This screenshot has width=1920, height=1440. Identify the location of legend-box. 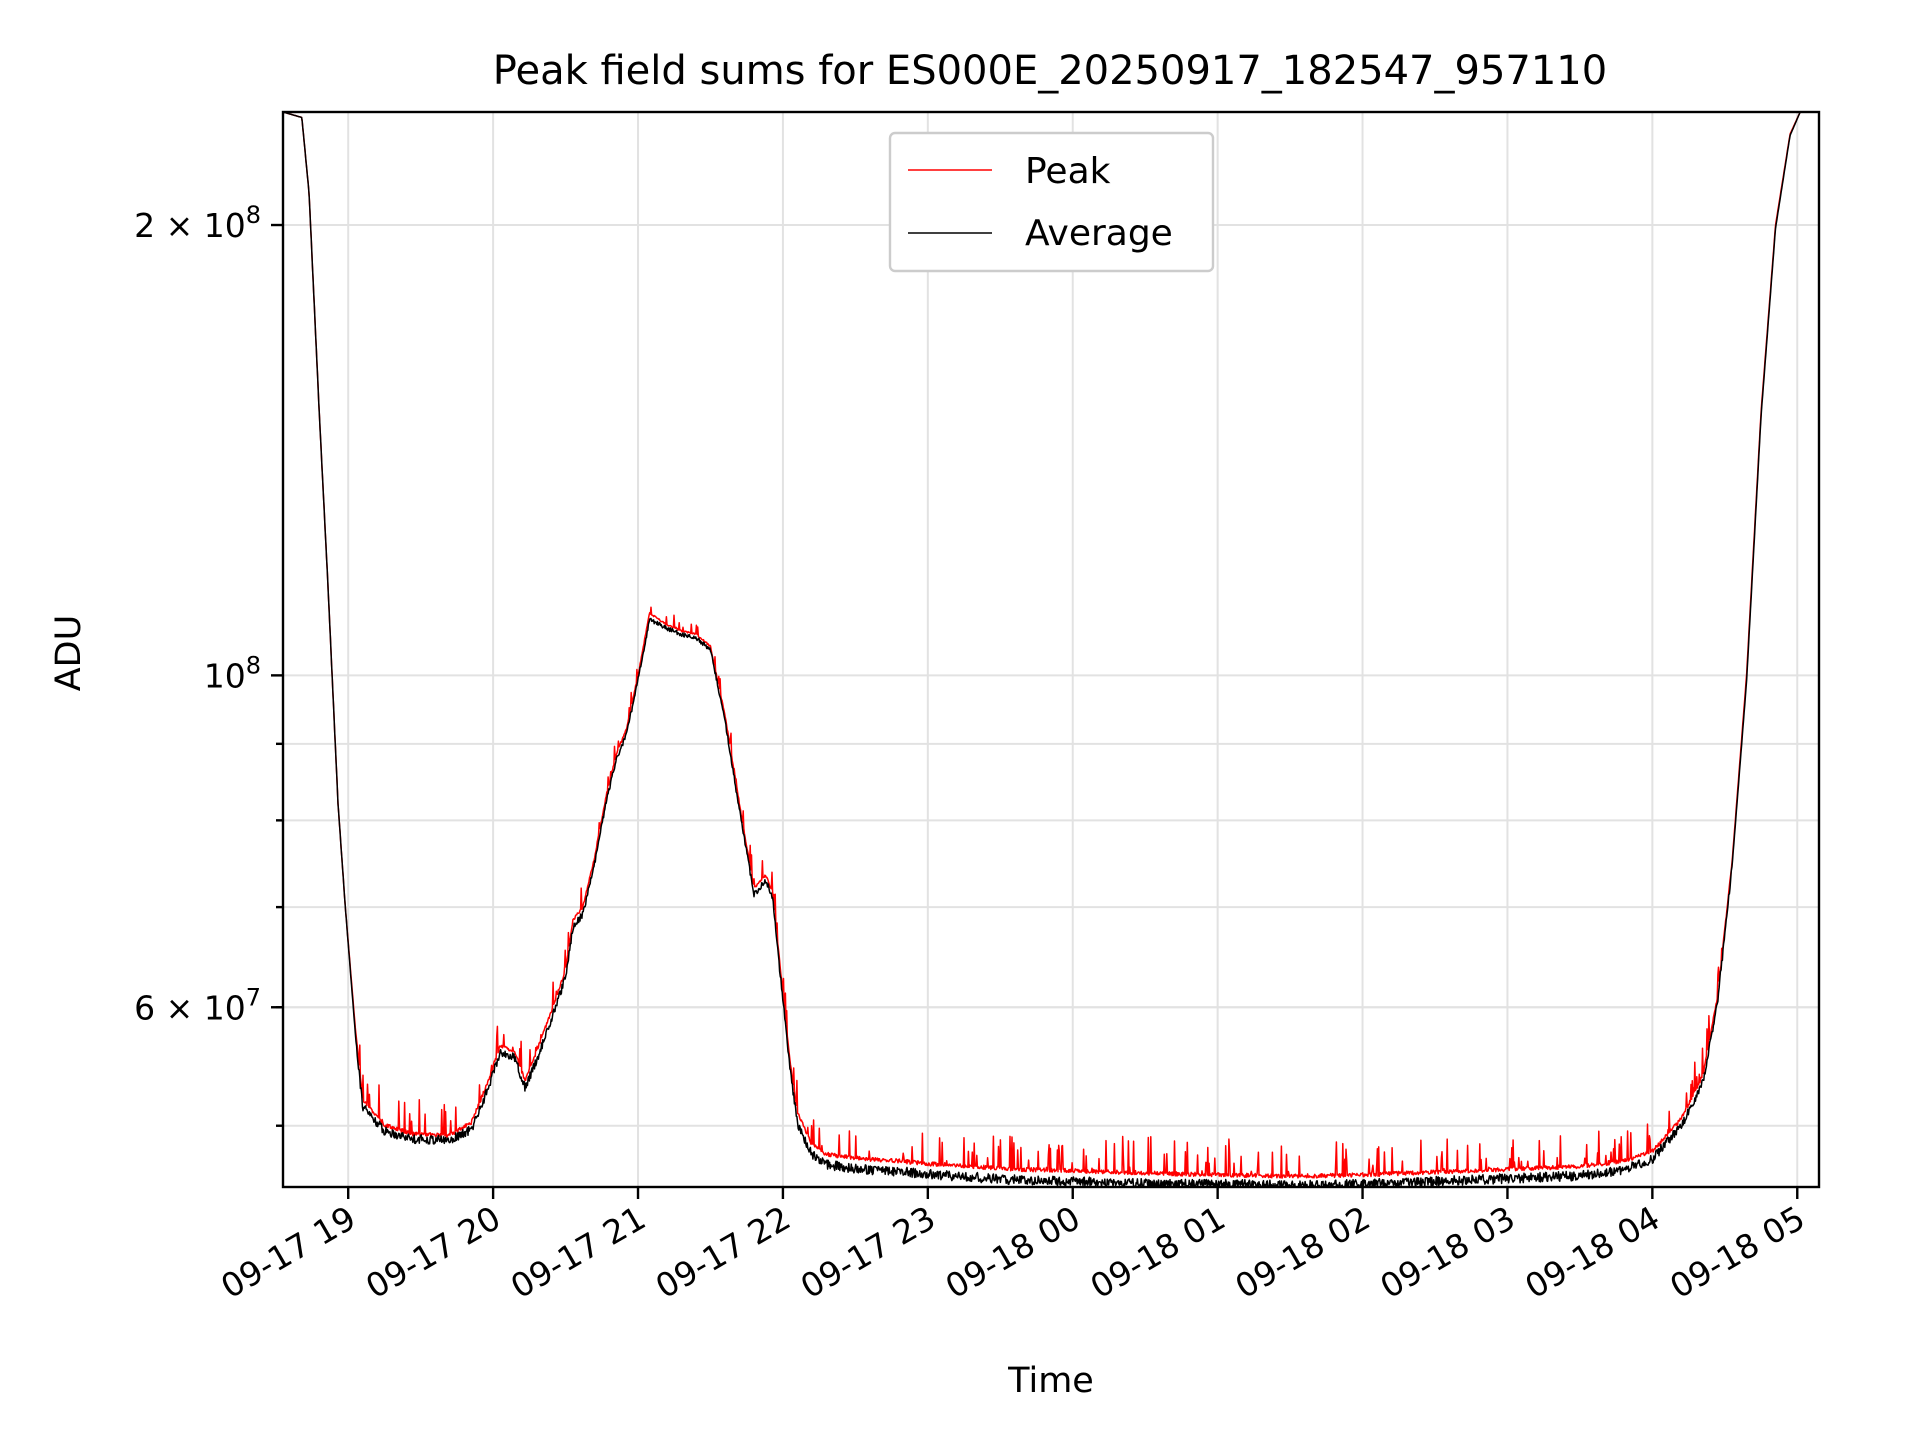
(1051, 202).